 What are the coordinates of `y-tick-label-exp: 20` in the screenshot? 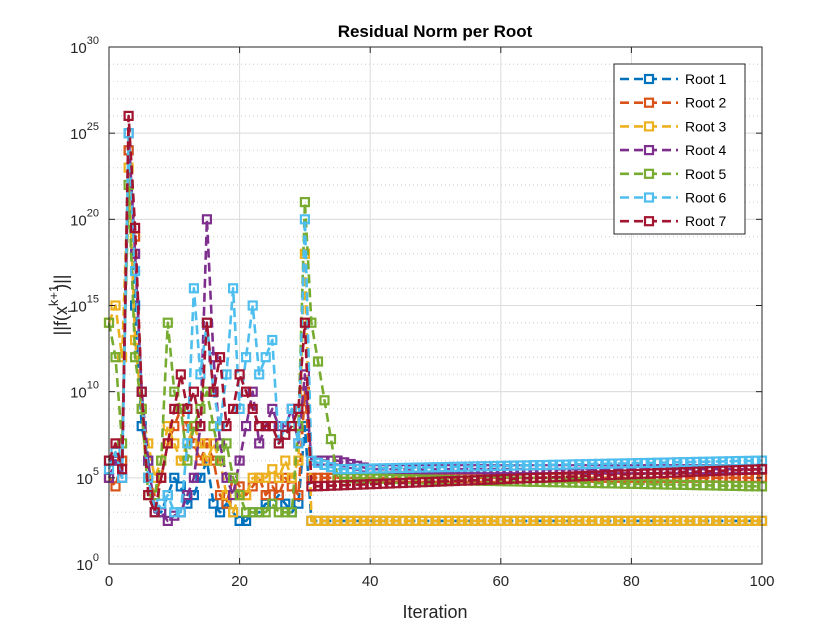 It's located at (93, 213).